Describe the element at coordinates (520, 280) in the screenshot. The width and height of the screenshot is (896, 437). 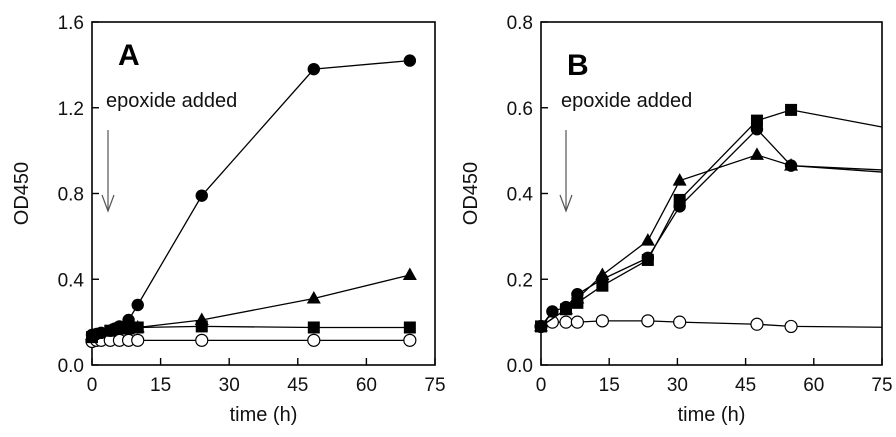
I see `y-tick-label: 0.2` at that location.